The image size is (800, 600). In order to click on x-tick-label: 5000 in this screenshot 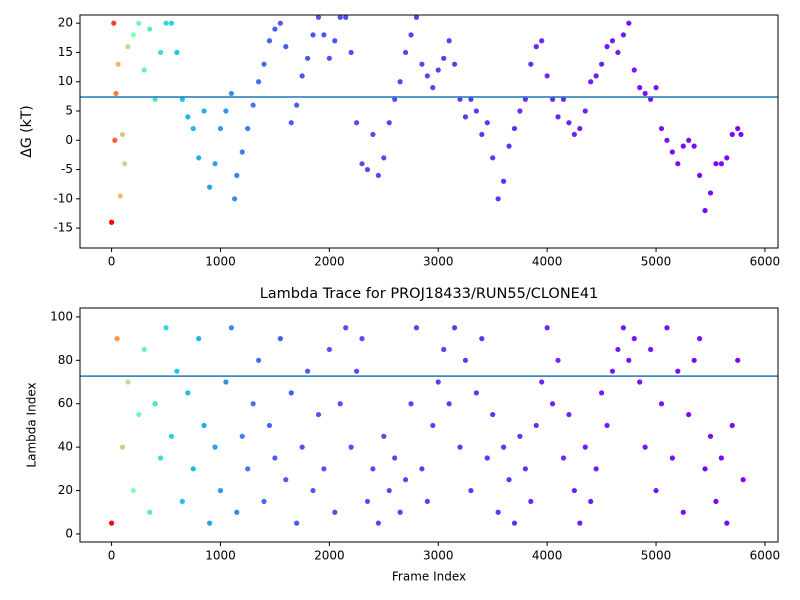, I will do `click(656, 556)`.